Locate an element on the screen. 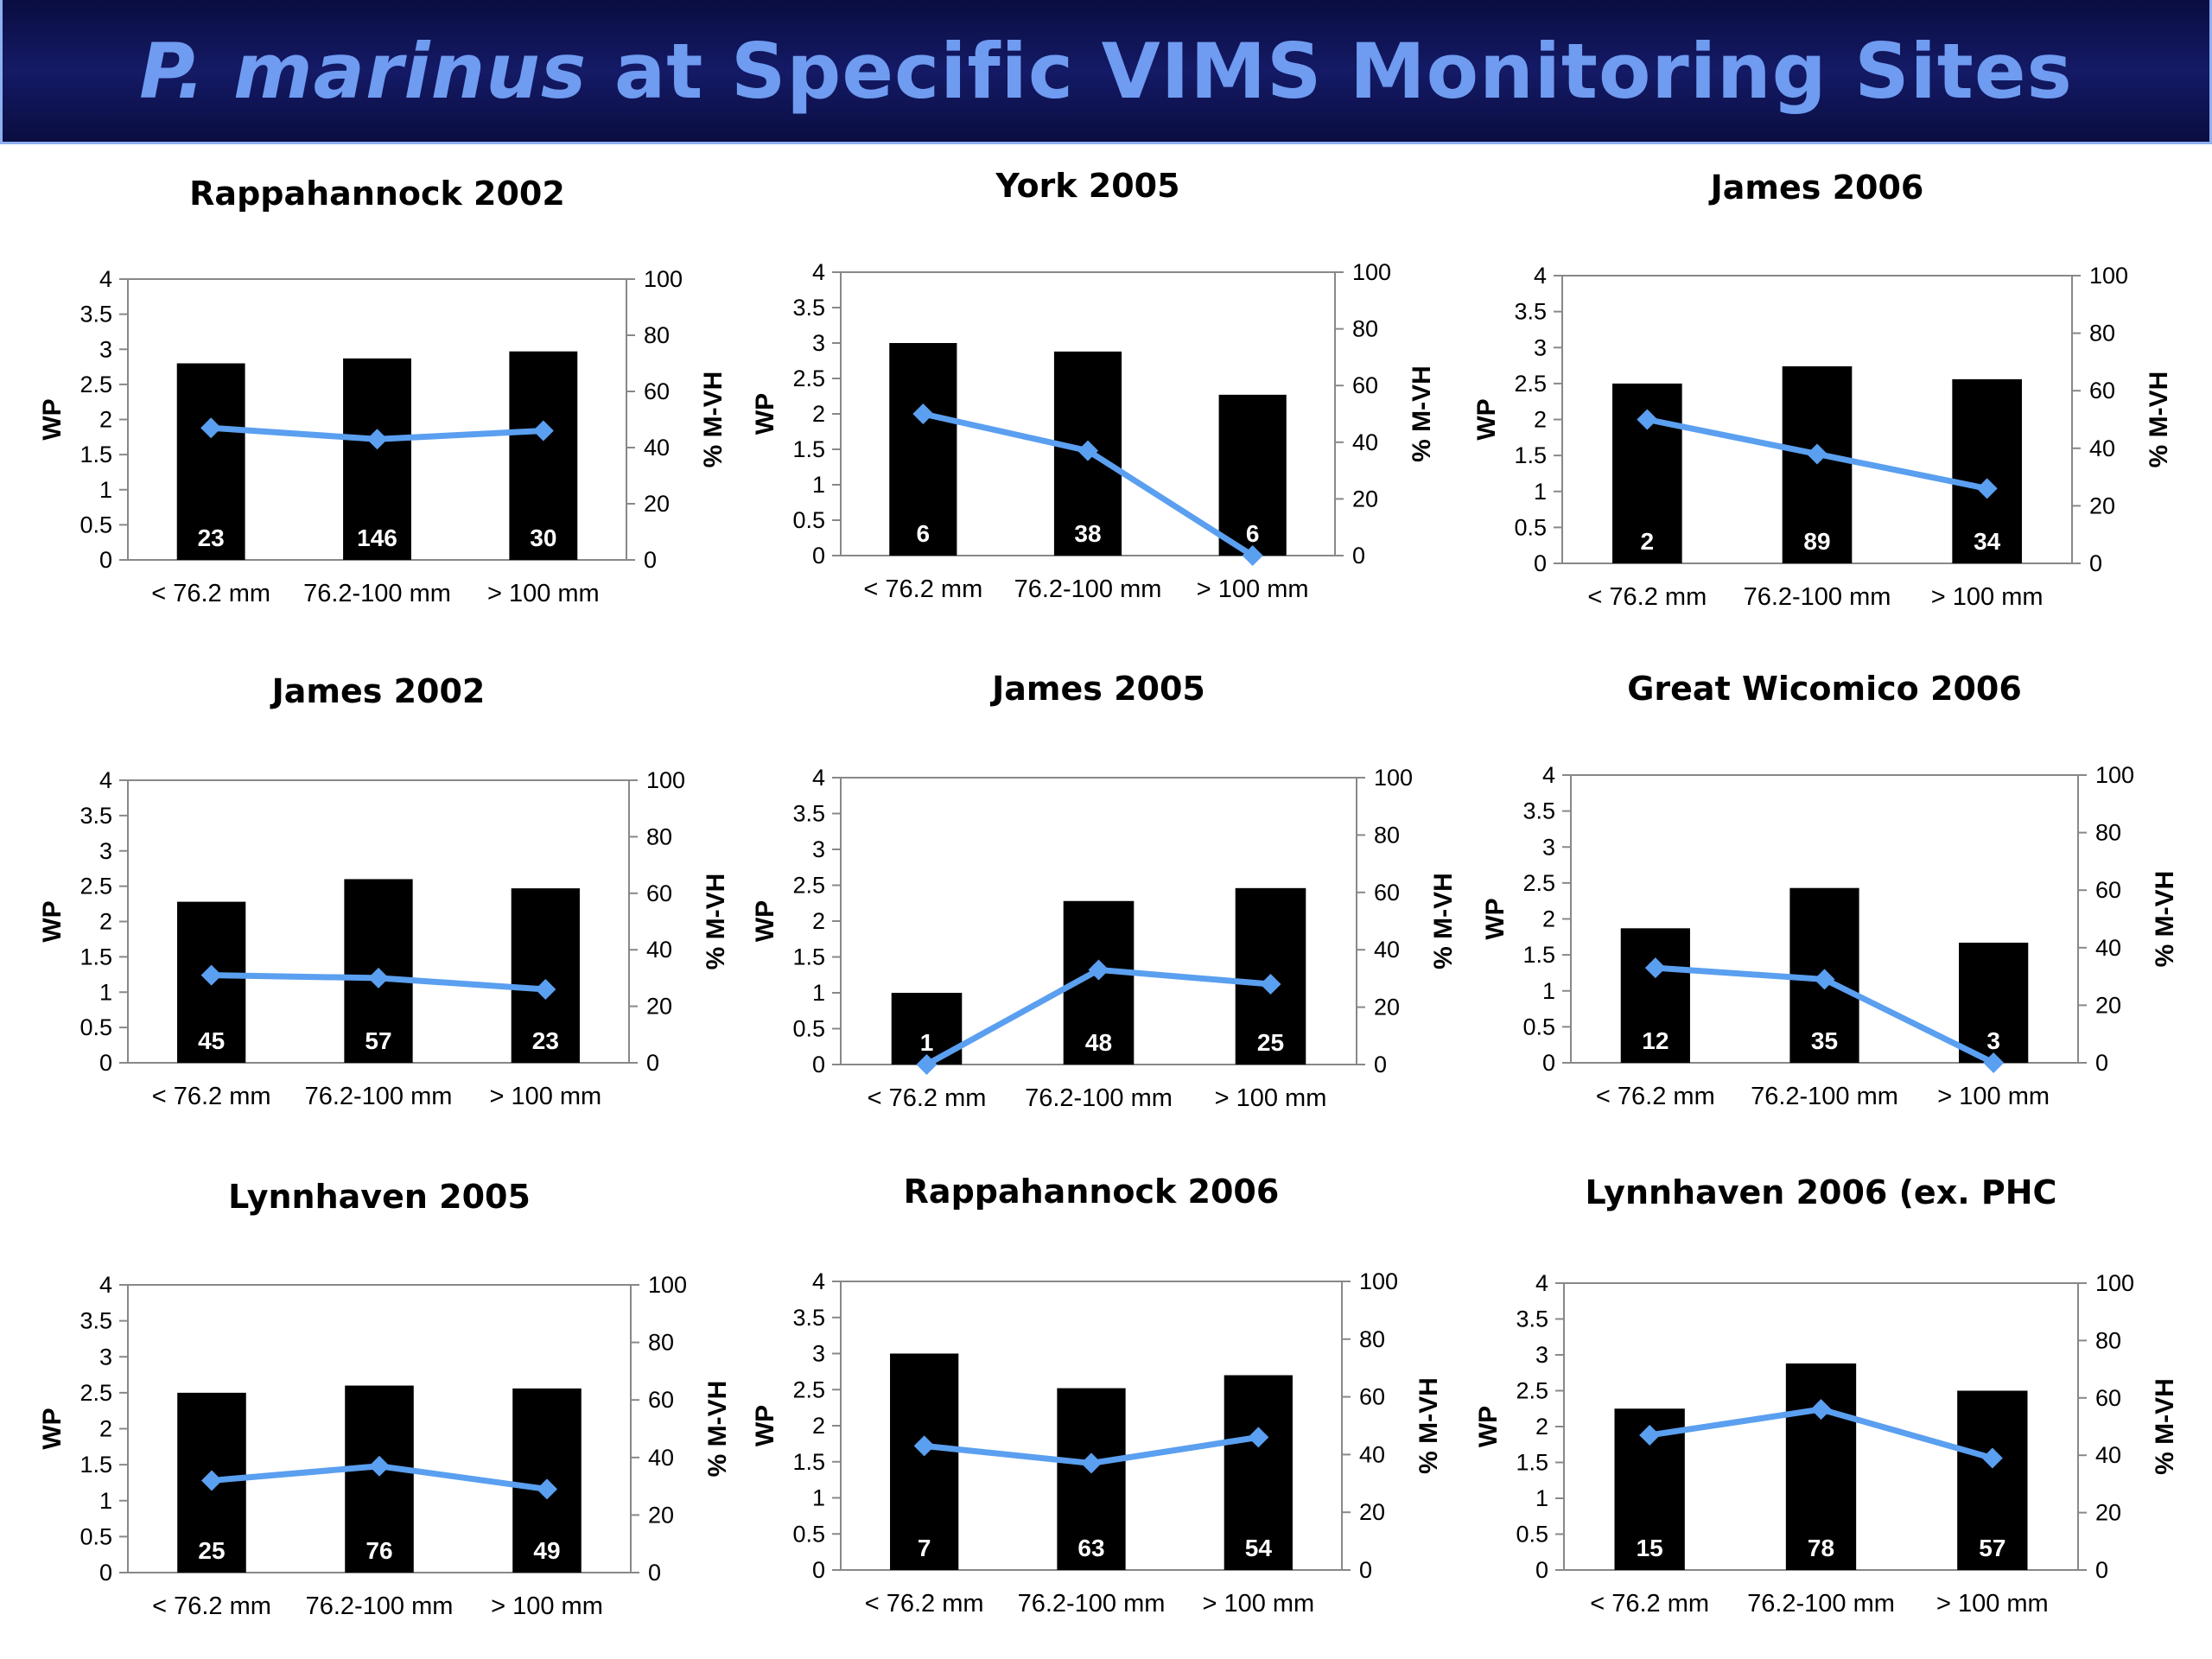 Image resolution: width=2212 pixels, height=1659 pixels. bar-data-label: 76 is located at coordinates (378, 1550).